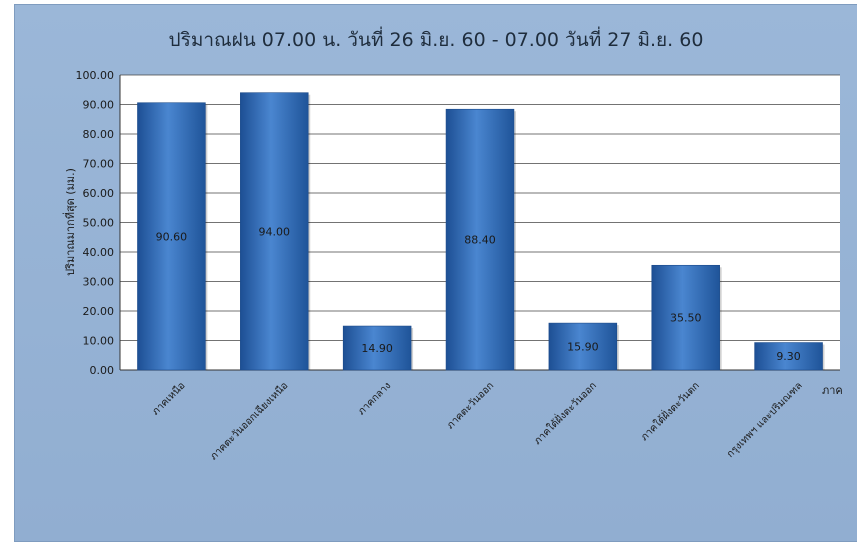 The image size is (857, 543). I want to click on data-label: 35.50, so click(686, 318).